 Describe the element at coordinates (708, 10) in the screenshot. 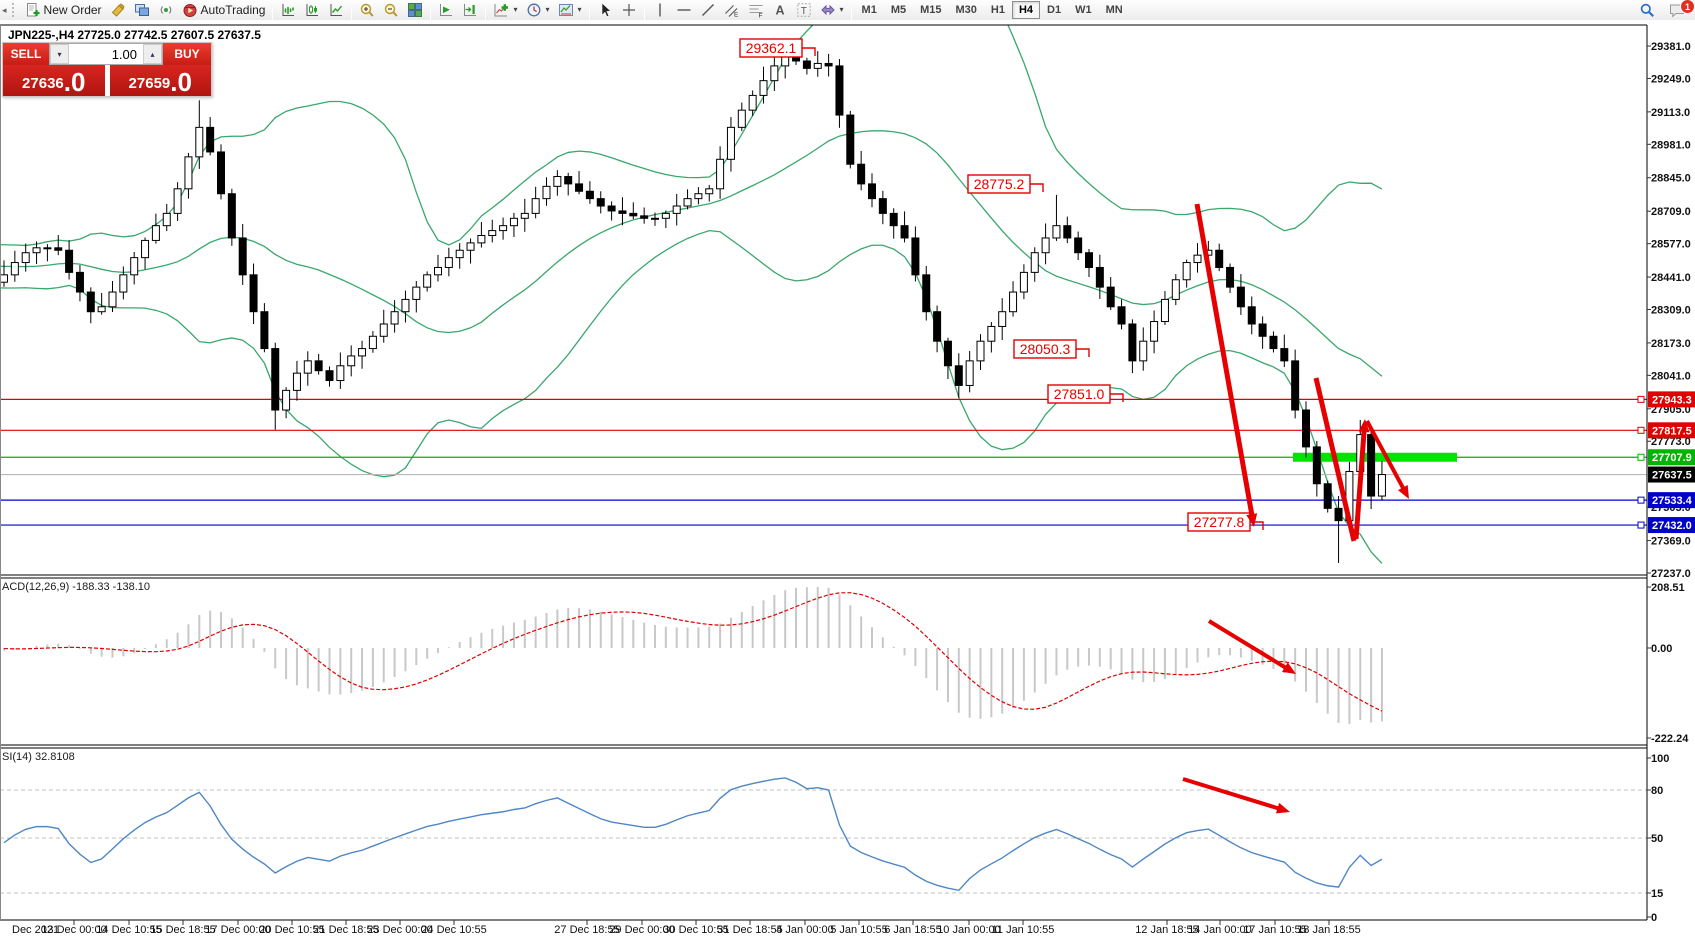

I see `trendline-button` at that location.